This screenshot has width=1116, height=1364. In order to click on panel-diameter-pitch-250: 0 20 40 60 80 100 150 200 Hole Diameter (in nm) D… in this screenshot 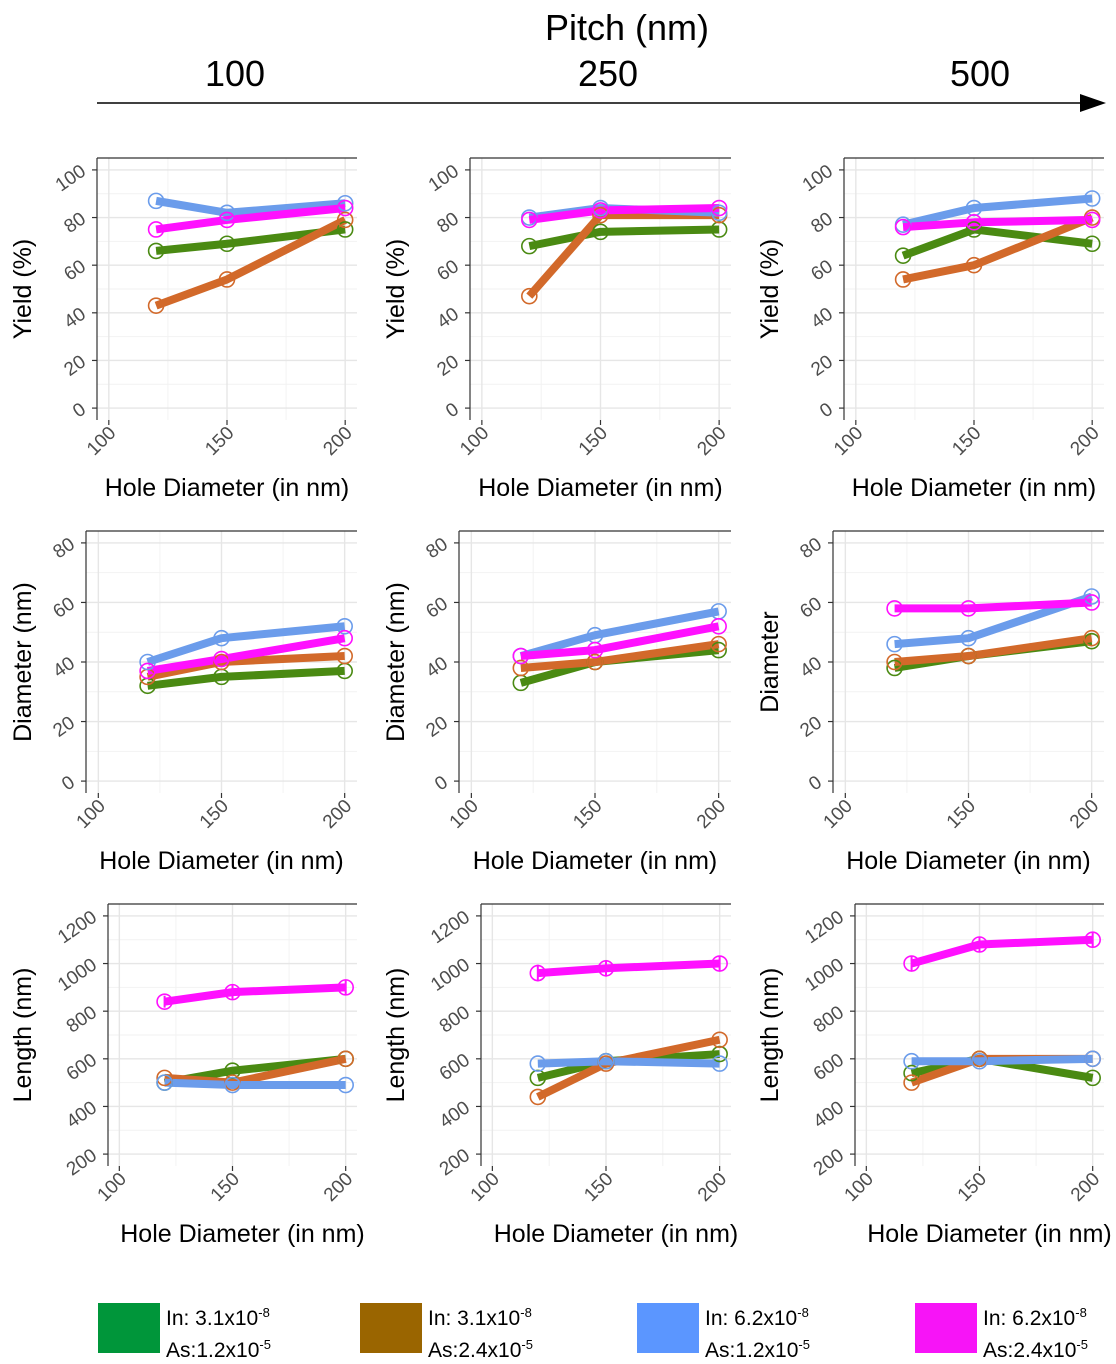, I will do `click(556, 702)`.